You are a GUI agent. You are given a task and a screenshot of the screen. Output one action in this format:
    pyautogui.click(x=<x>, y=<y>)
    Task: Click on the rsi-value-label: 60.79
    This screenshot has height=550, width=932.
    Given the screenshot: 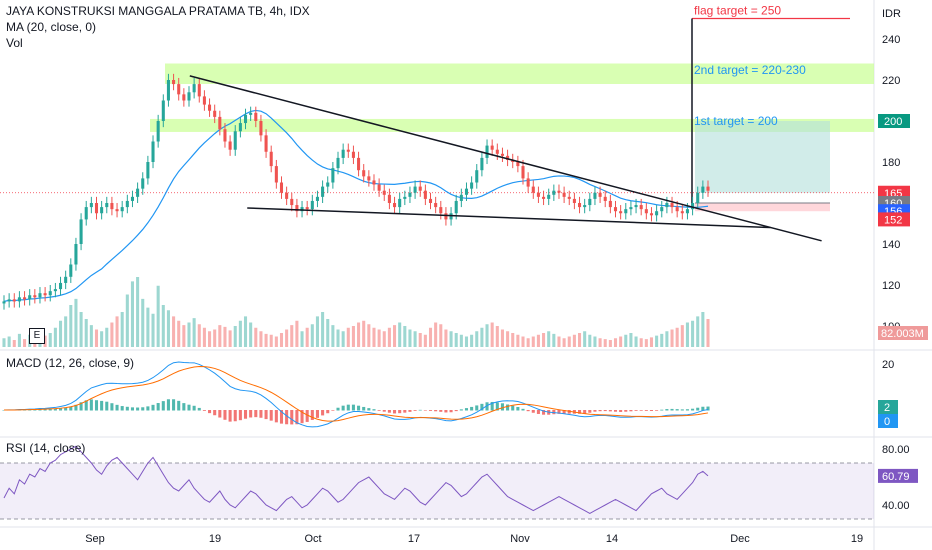 What is the action you would take?
    pyautogui.click(x=896, y=477)
    